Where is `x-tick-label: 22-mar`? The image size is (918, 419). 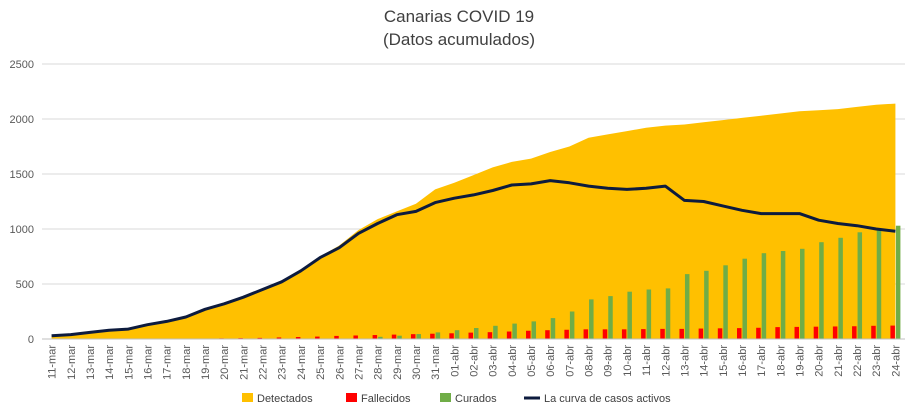
x-tick-label: 22-mar is located at coordinates (264, 362).